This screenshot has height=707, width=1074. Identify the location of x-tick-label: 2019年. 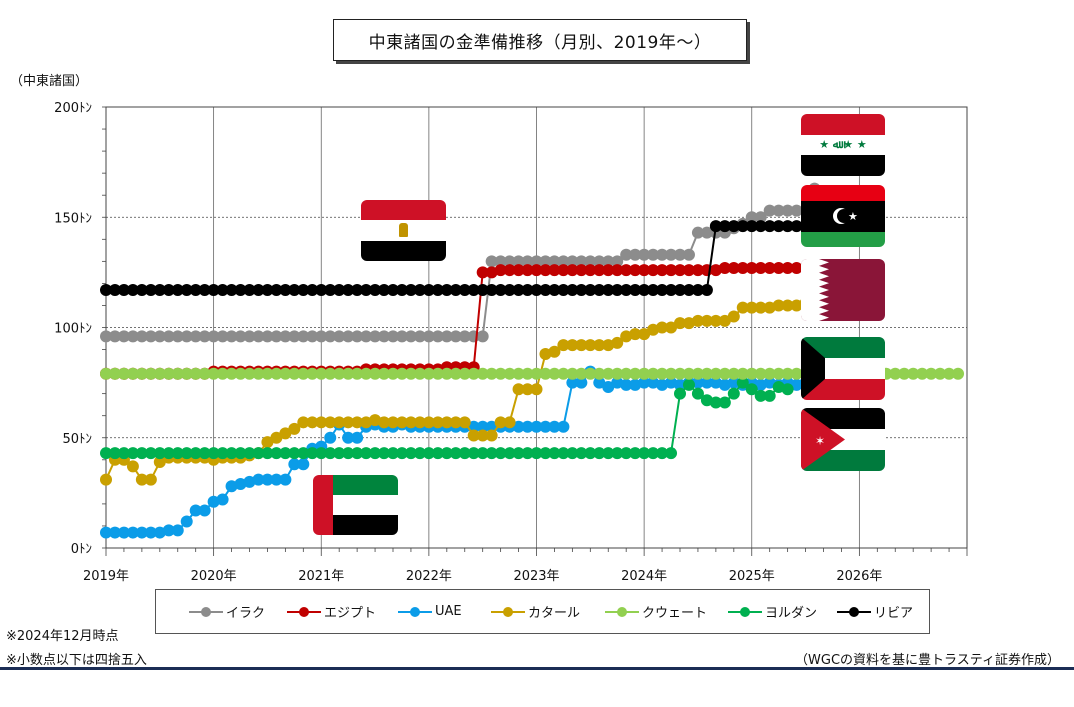
(106, 576).